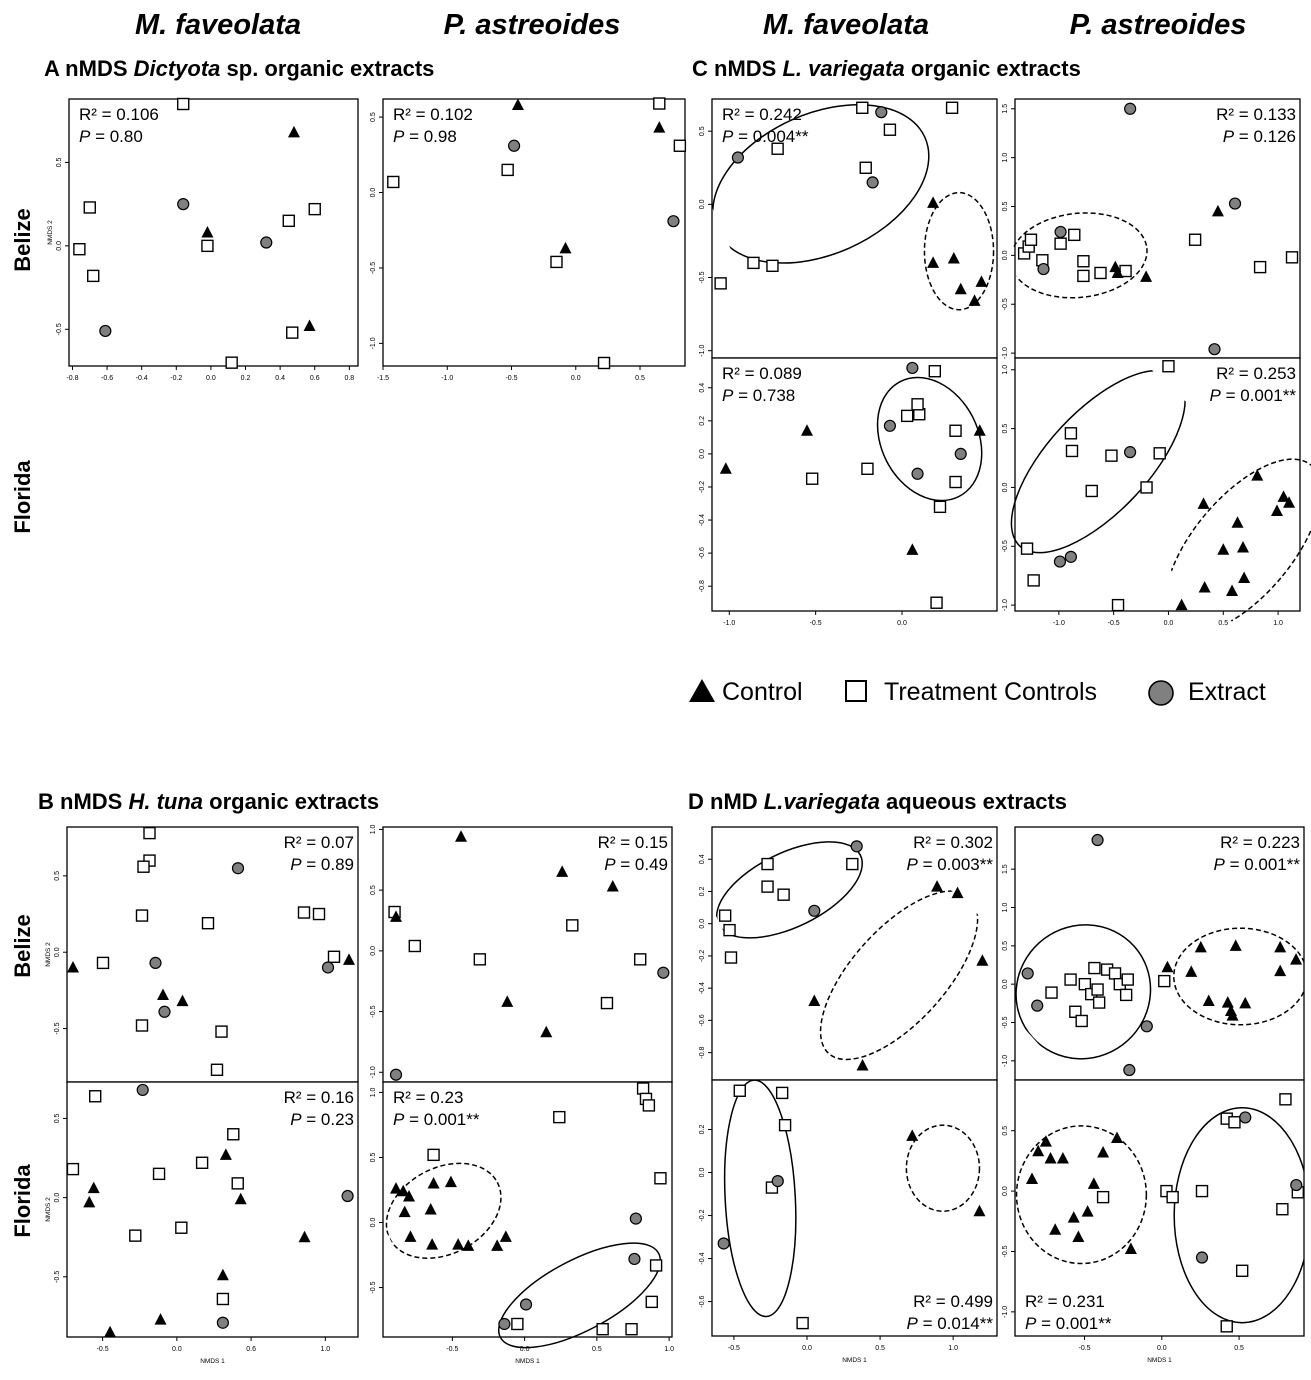 The height and width of the screenshot is (1380, 1311). What do you see at coordinates (251, 1349) in the screenshot?
I see `x-tick-label: 0.6` at bounding box center [251, 1349].